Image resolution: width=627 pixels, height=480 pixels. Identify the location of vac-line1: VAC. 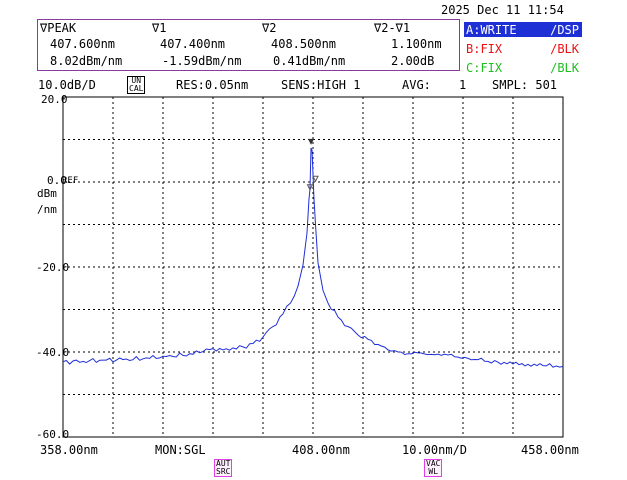
(433, 463).